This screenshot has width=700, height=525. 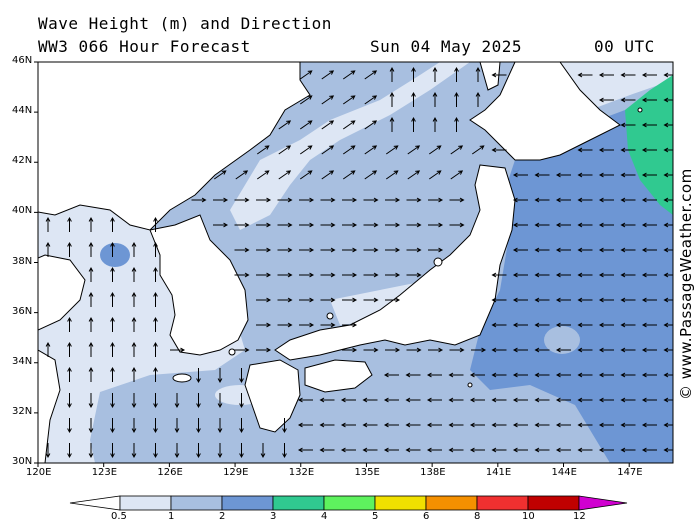 I want to click on lat-tick-label: 44N, so click(x=22, y=111).